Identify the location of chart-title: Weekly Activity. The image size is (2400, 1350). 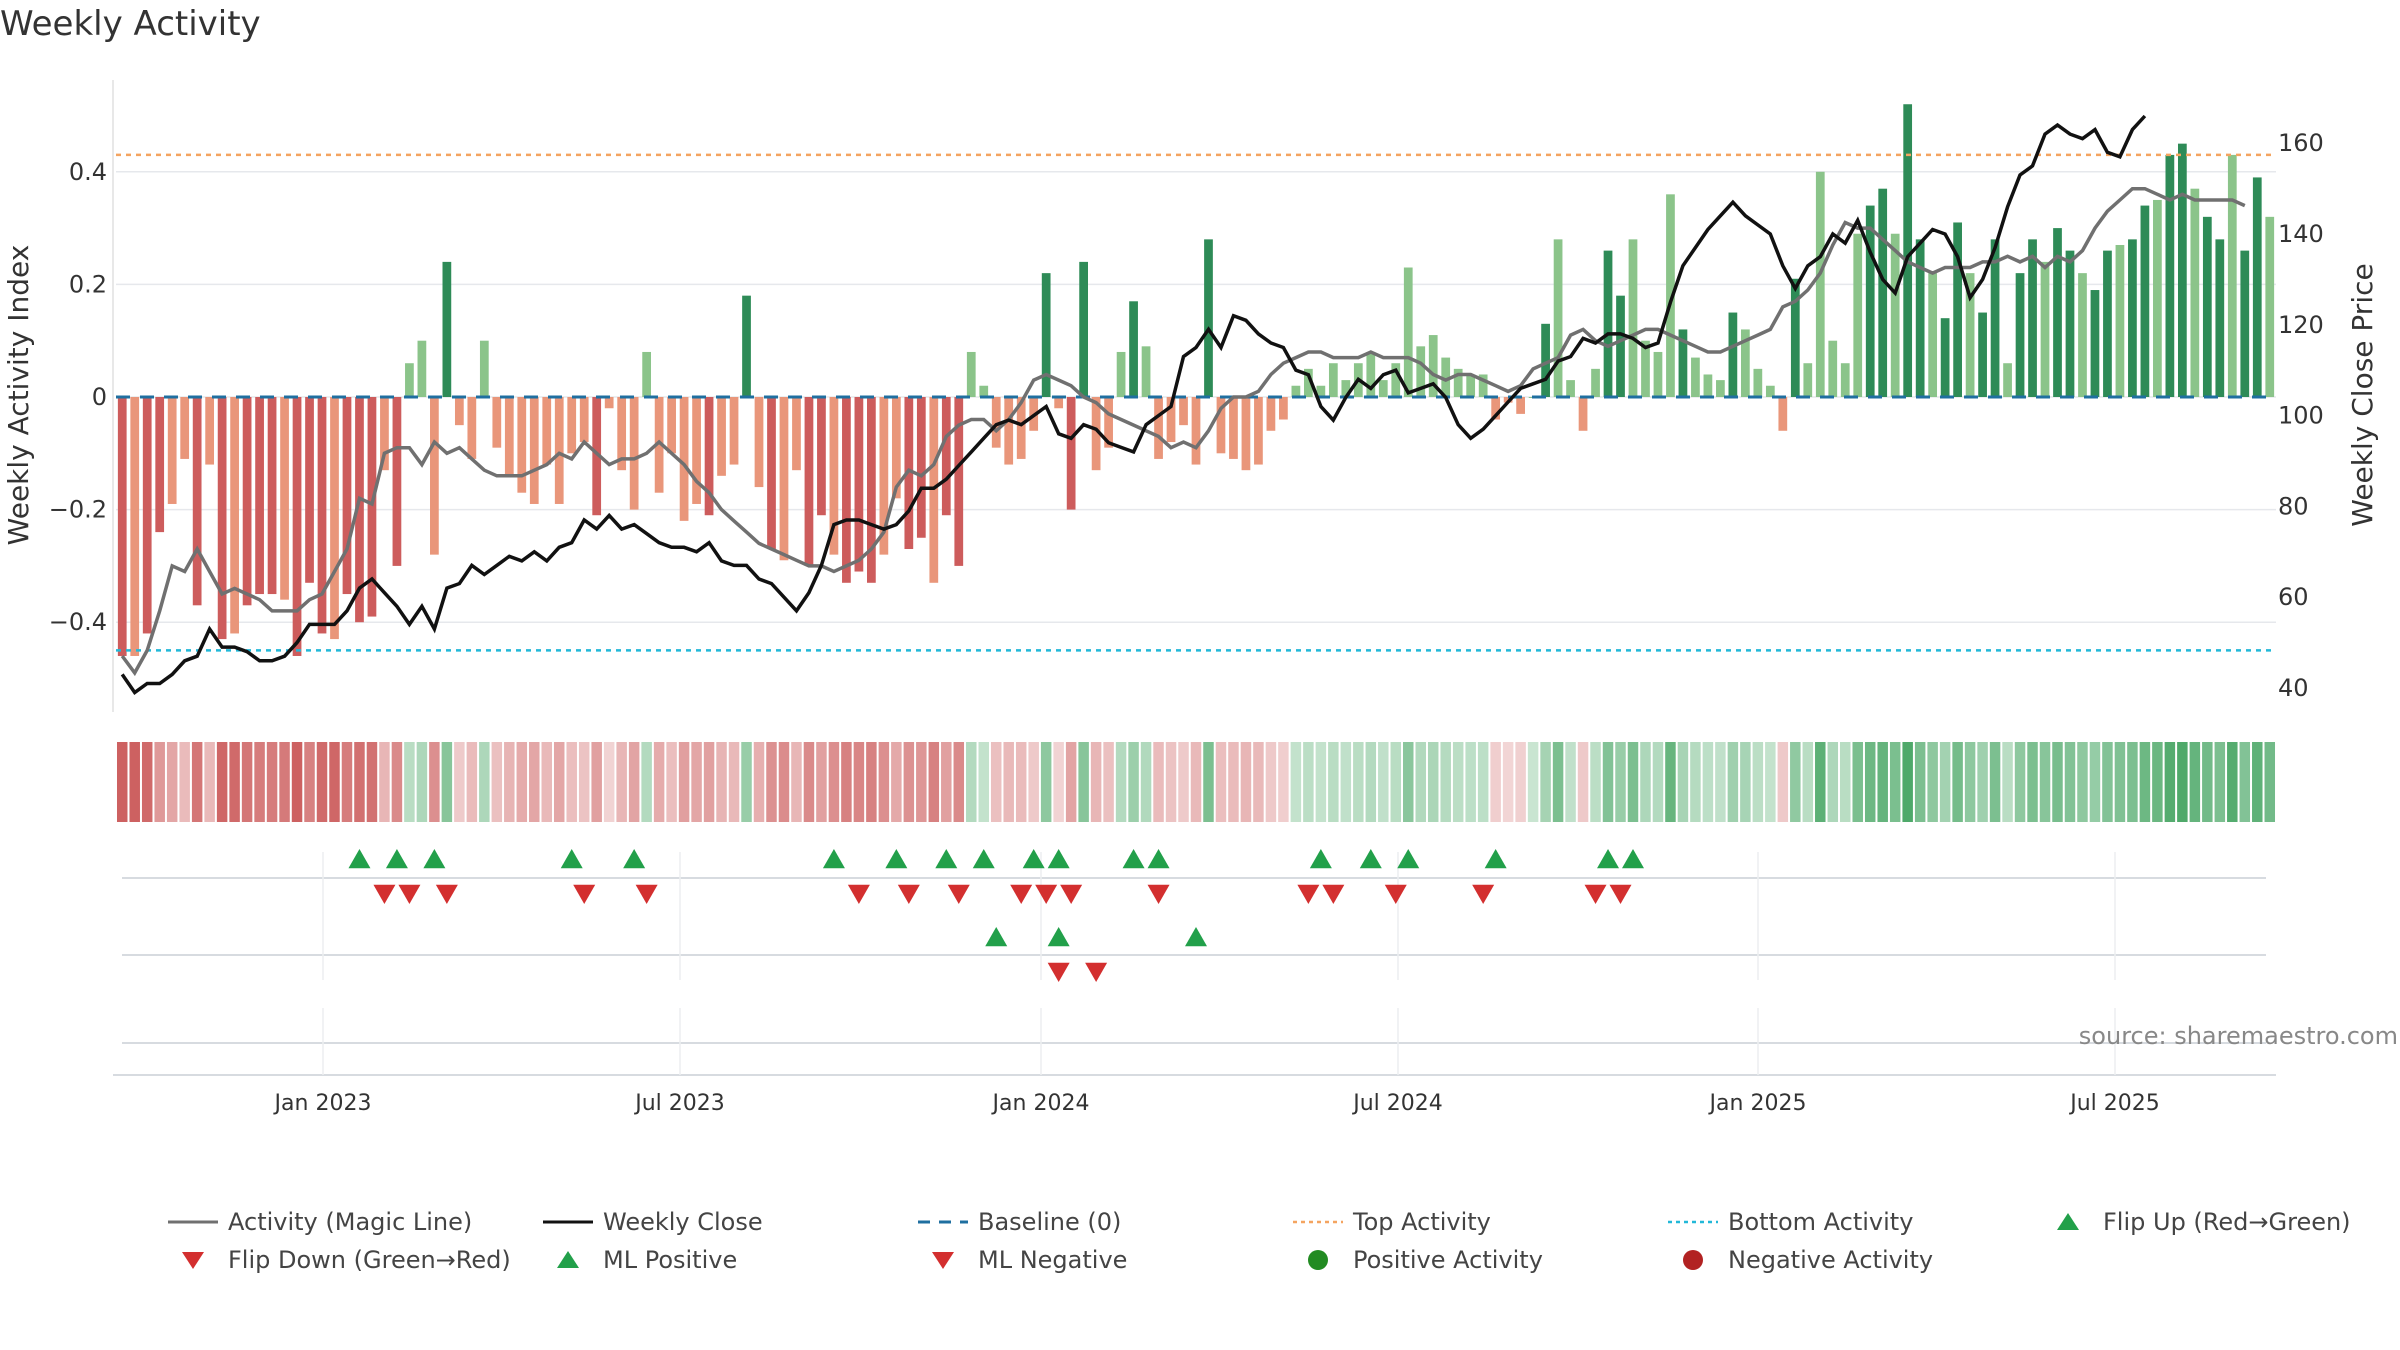
(130, 24).